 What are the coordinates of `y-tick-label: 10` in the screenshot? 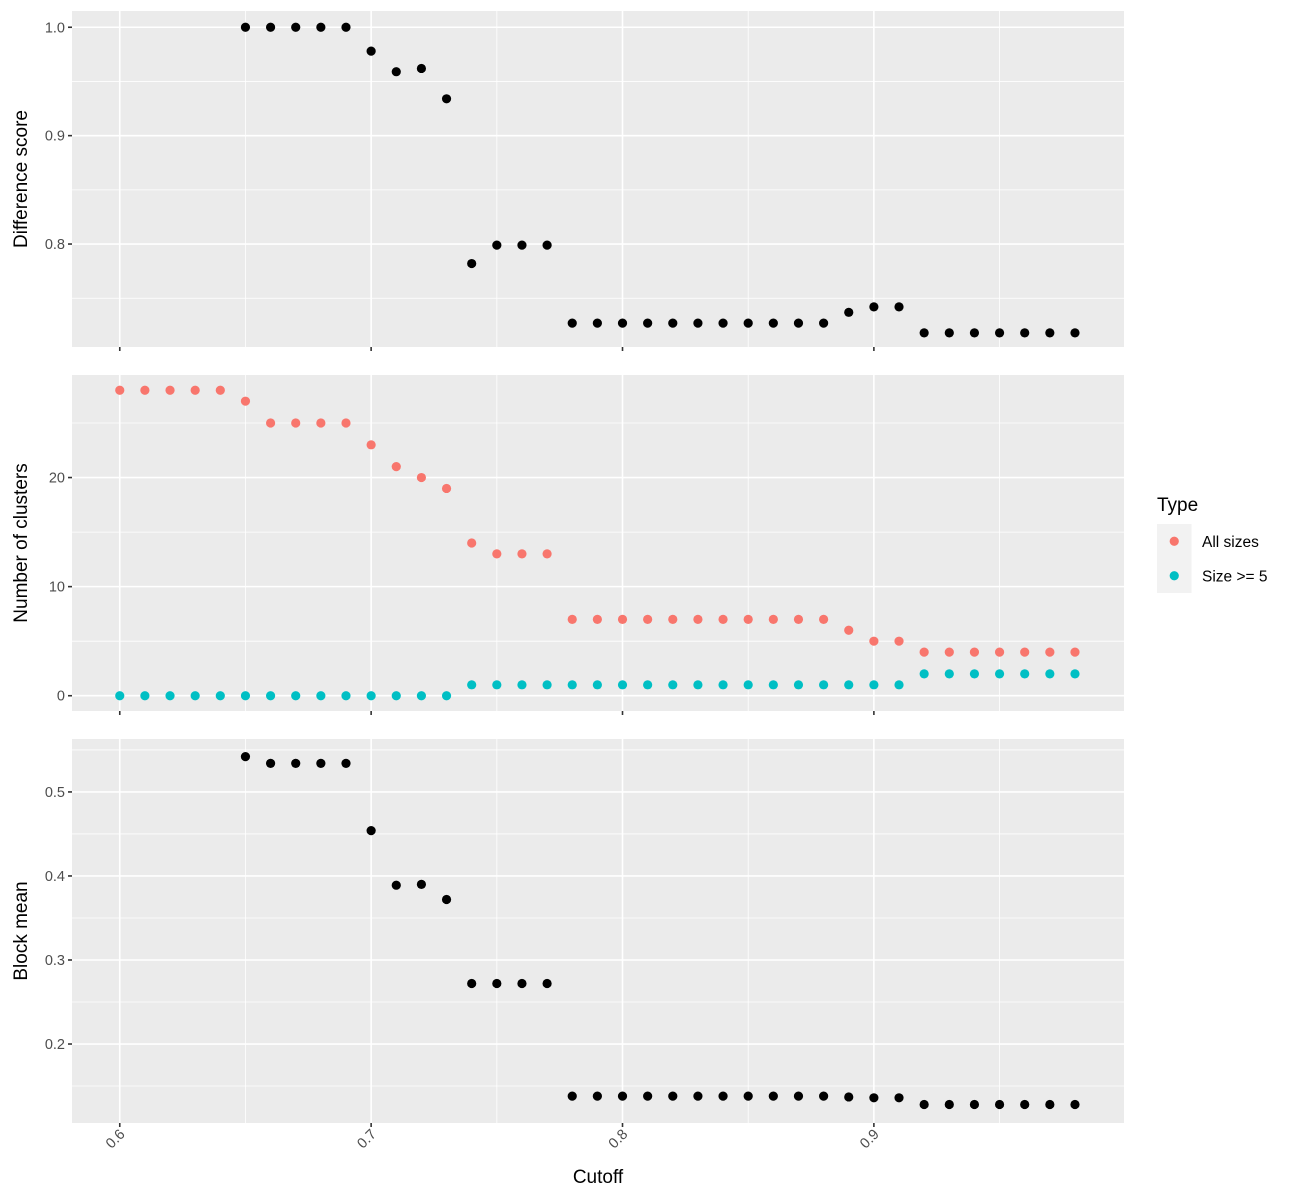 It's located at (57, 588).